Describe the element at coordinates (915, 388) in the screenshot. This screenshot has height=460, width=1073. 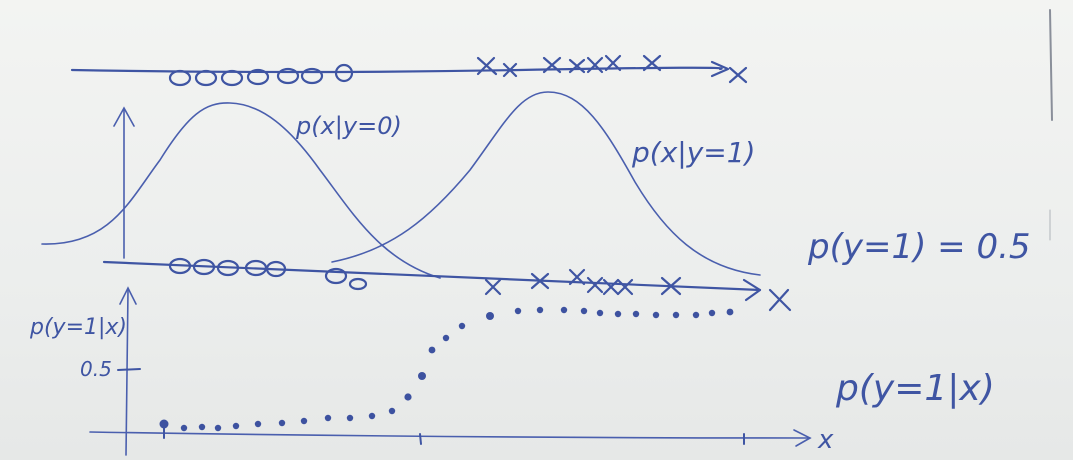
I see `label-posterior: p(y=1|x)` at that location.